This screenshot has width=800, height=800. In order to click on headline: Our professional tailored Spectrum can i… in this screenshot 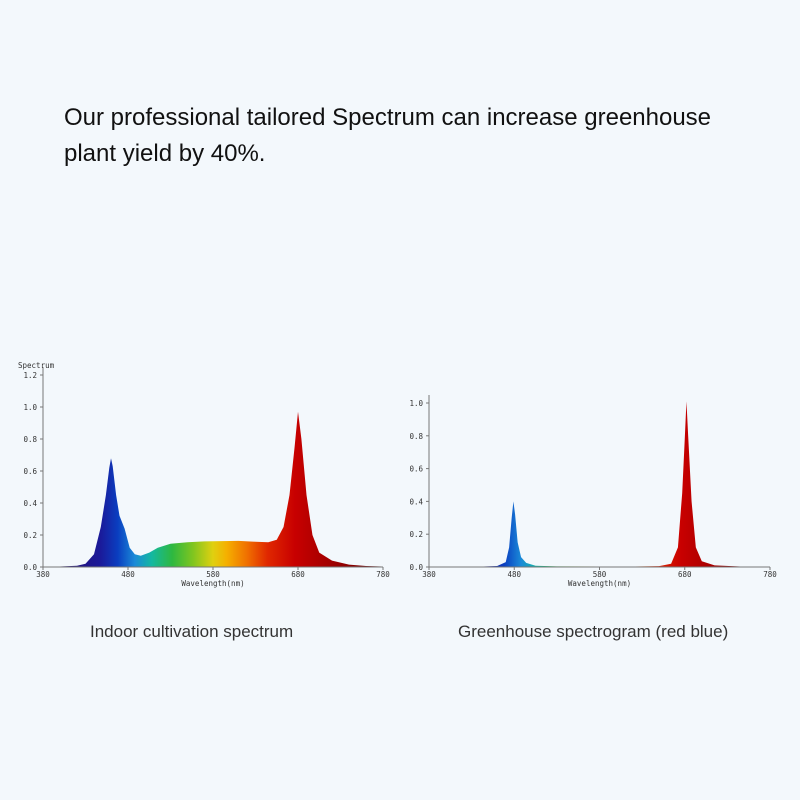, I will do `click(388, 135)`.